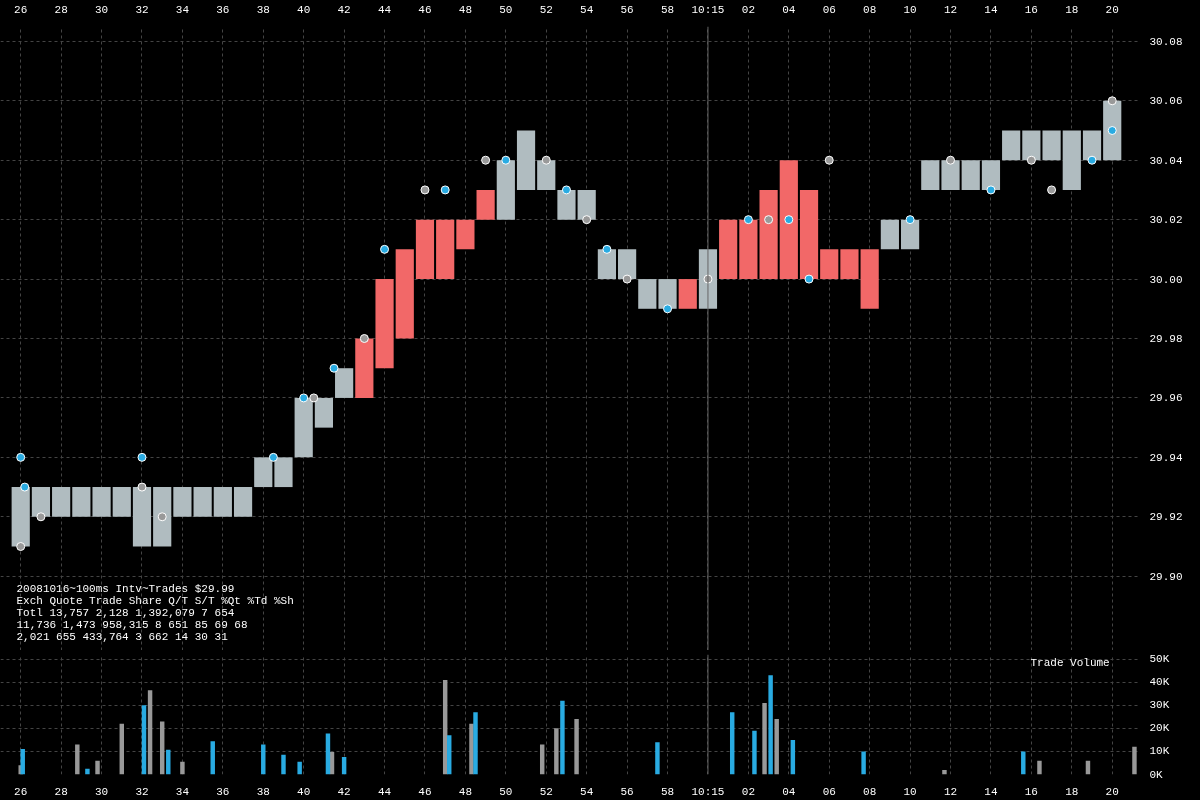  Describe the element at coordinates (1166, 160) in the screenshot. I see `y-tick-label: 30.04` at that location.